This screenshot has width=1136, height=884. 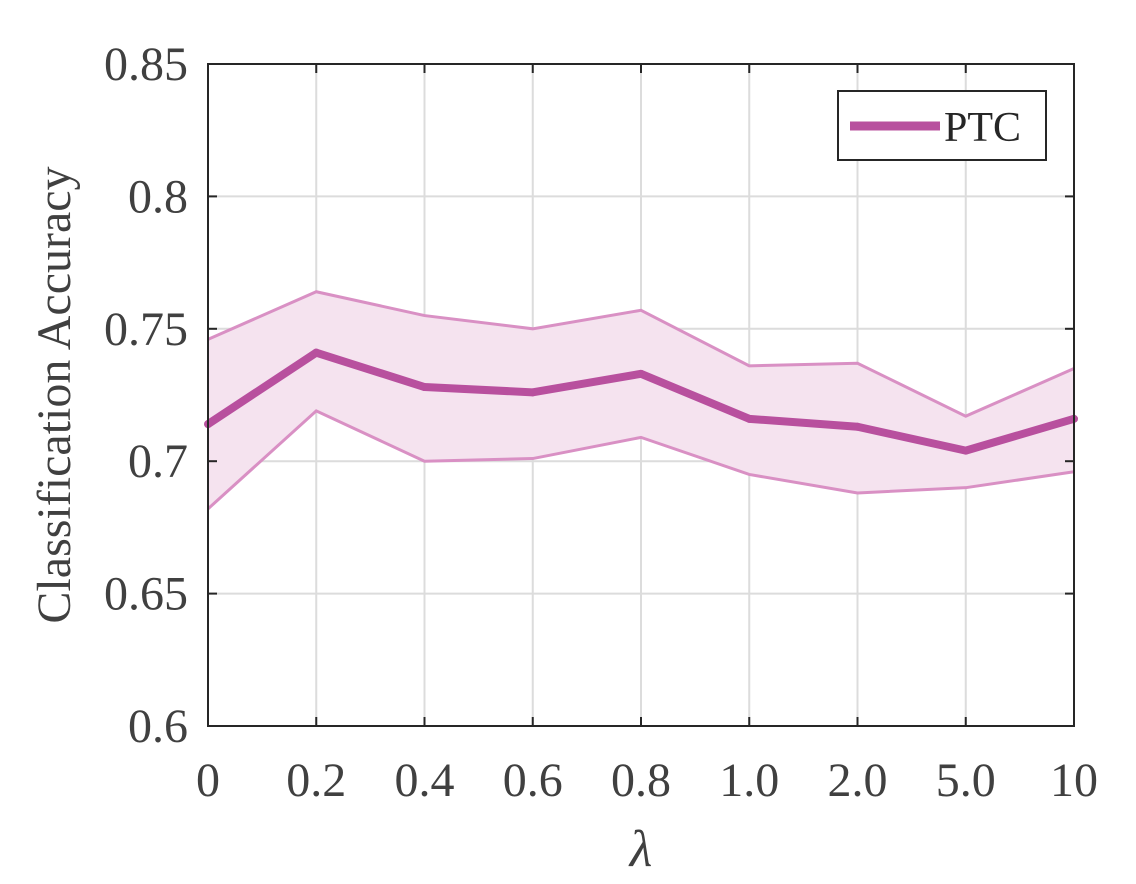 I want to click on y-tick-label: 0.85, so click(x=146, y=64).